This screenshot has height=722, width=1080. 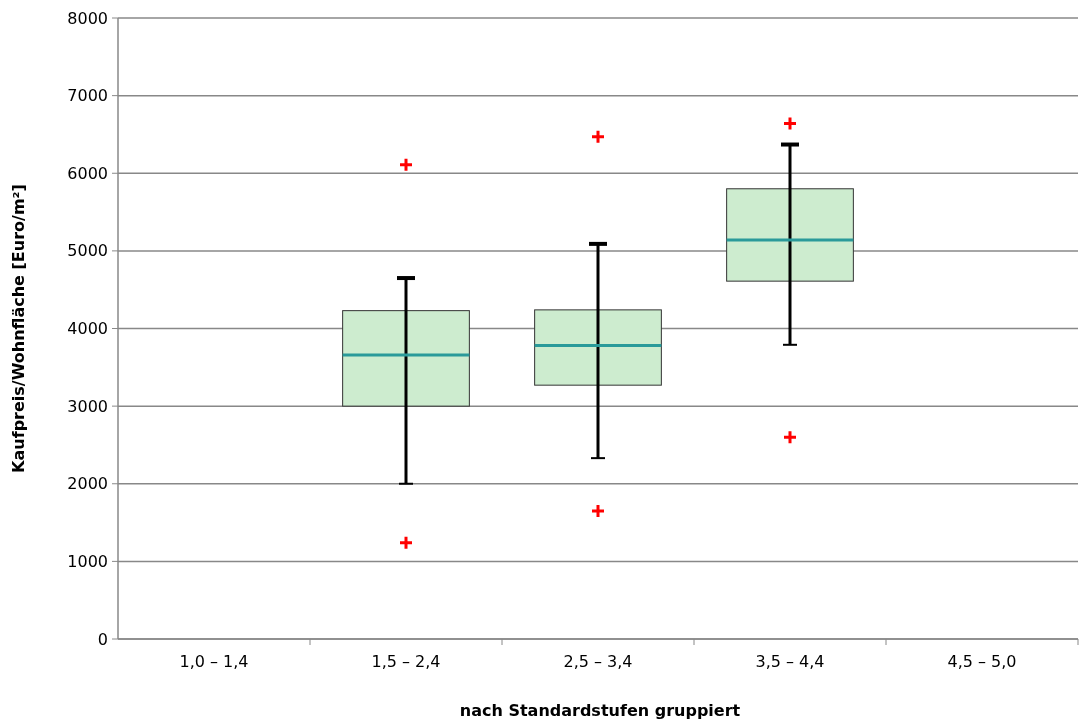 What do you see at coordinates (87, 96) in the screenshot?
I see `y-tick-label: 7000` at bounding box center [87, 96].